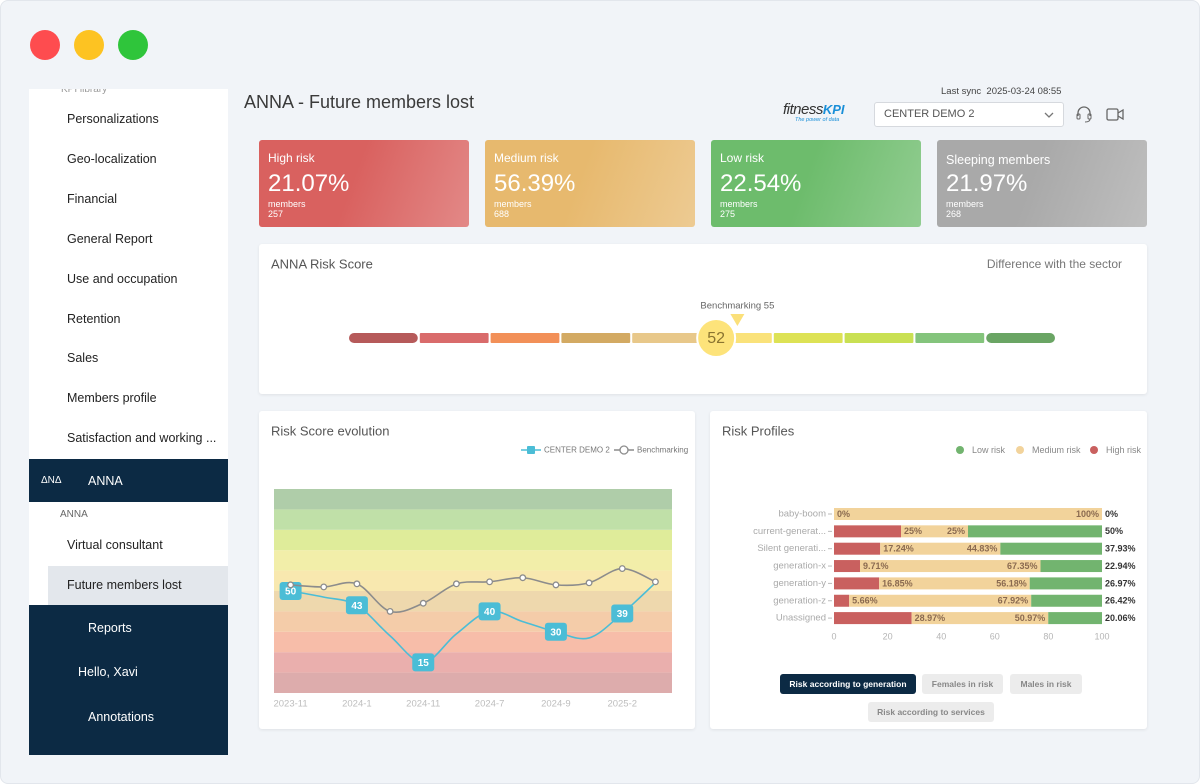  I want to click on last-sync: Last sync 2025-03-24 08:55, so click(1001, 91).